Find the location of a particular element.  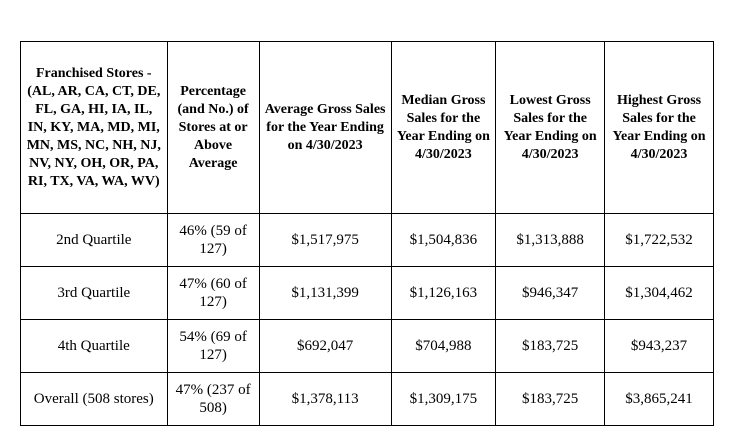

cell-percentage: 54% (69 of 127) is located at coordinates (213, 346).